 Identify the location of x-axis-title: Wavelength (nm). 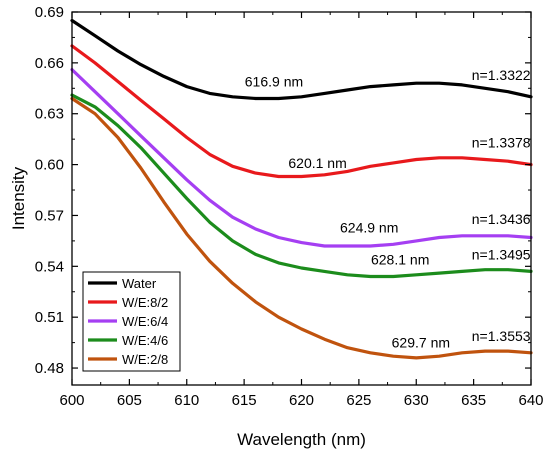
(301, 439).